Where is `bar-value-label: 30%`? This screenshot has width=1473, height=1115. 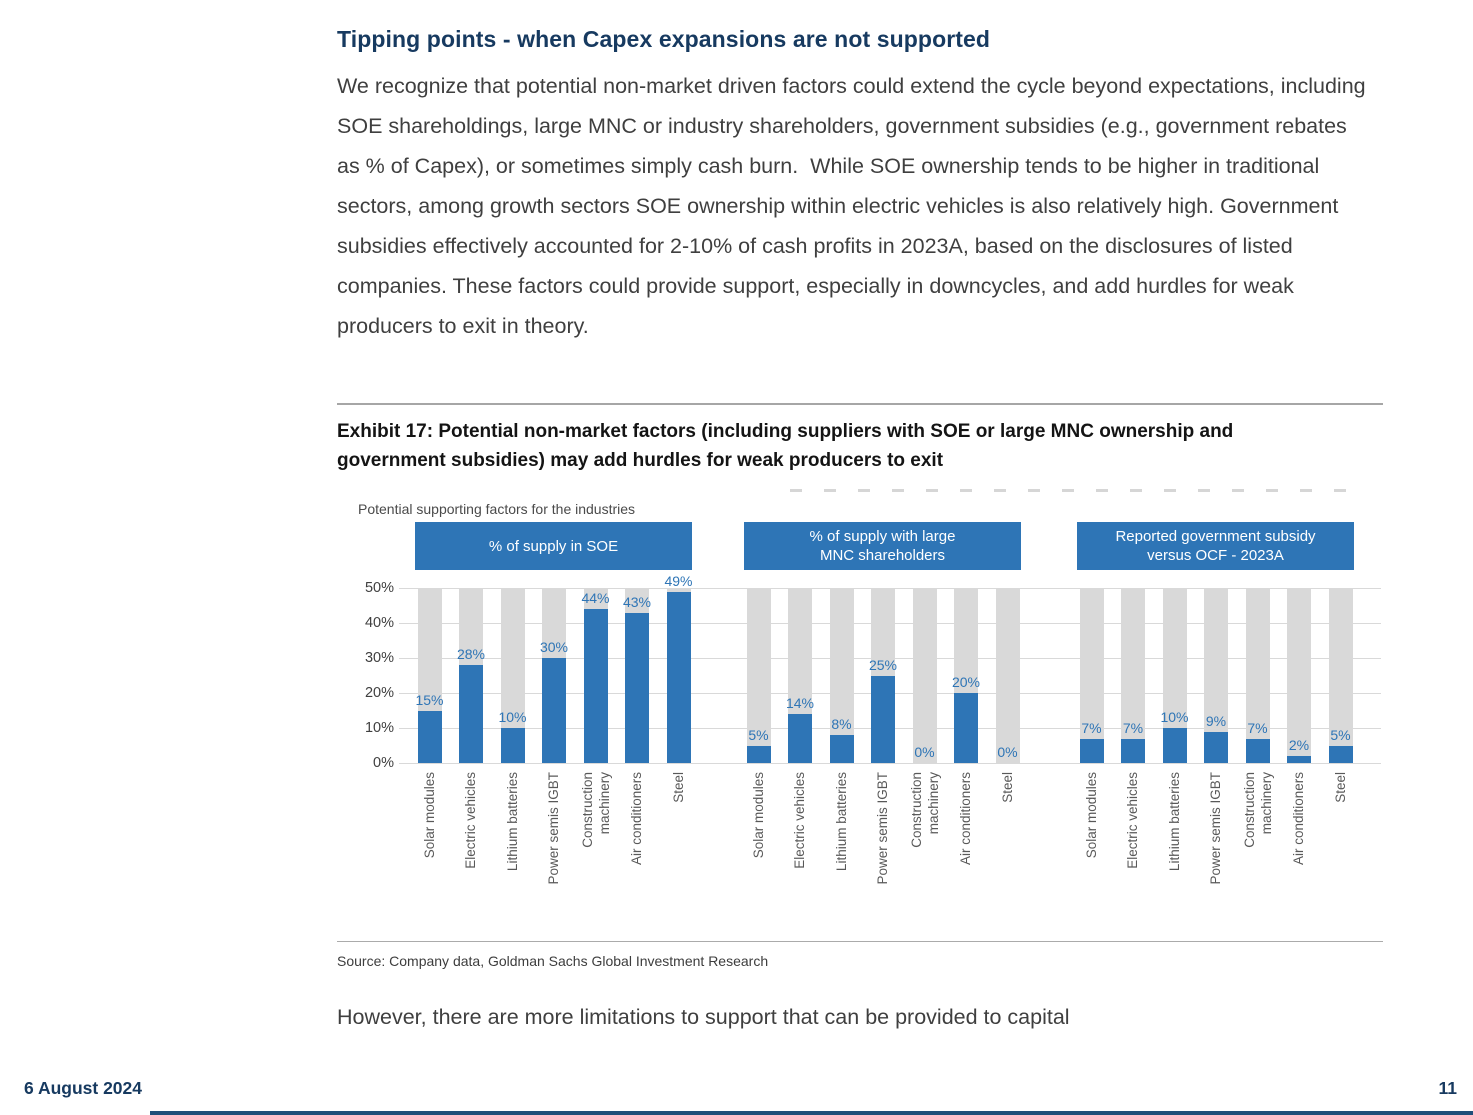
bar-value-label: 30% is located at coordinates (554, 647).